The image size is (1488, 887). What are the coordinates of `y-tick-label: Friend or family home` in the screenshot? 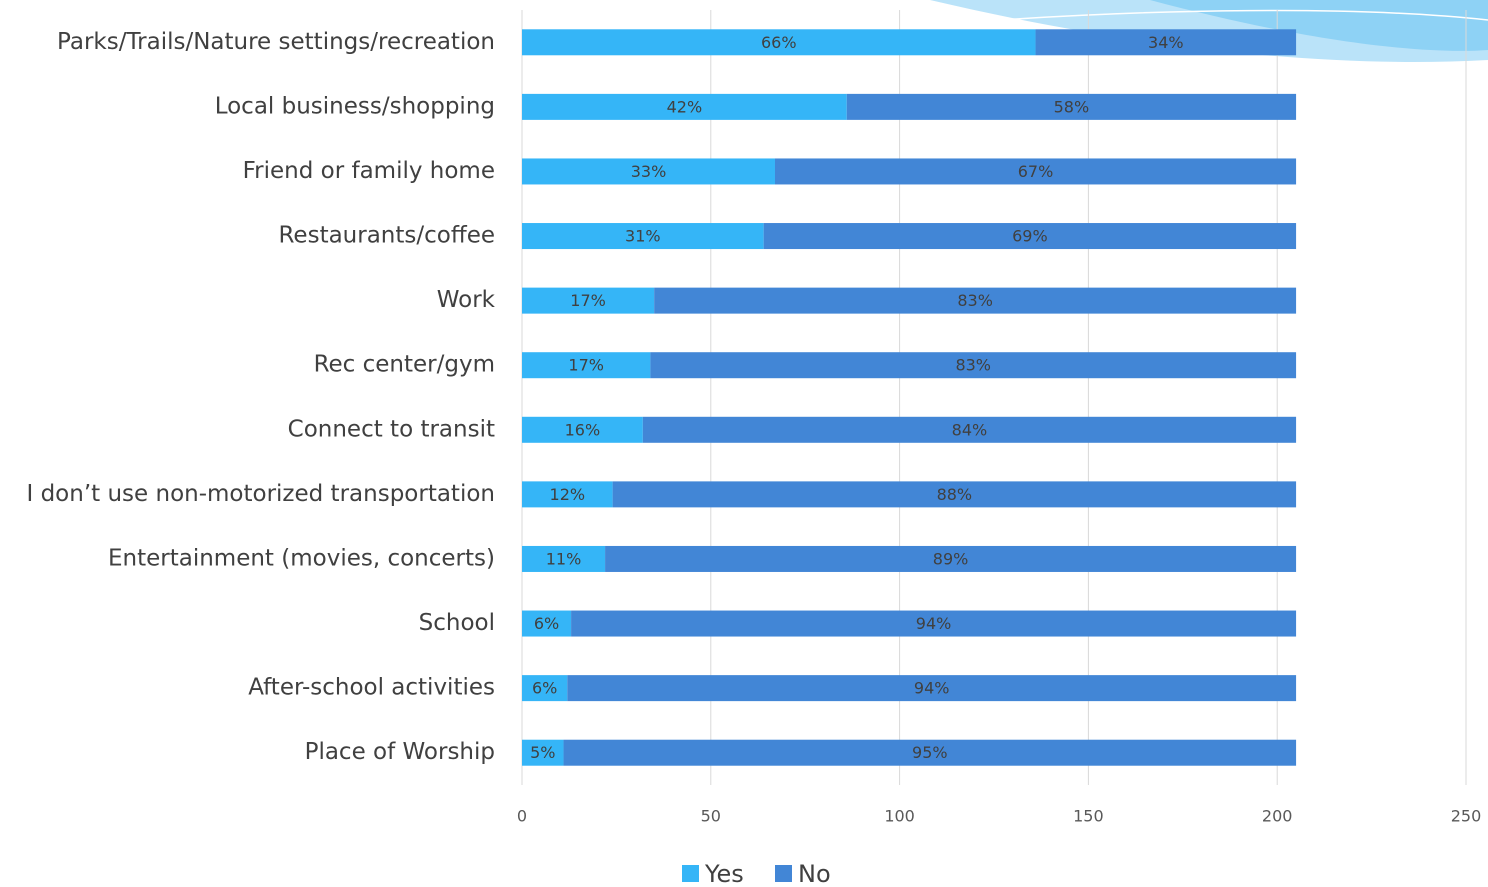 It's located at (369, 171).